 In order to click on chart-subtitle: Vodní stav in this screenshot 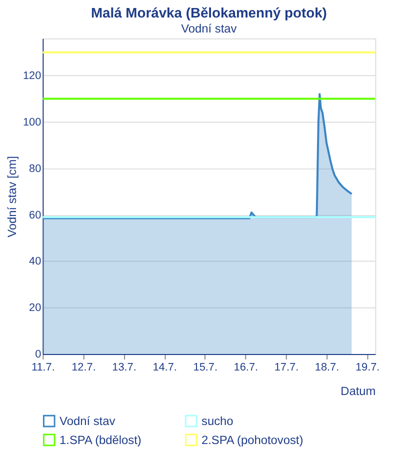, I will do `click(209, 28)`.